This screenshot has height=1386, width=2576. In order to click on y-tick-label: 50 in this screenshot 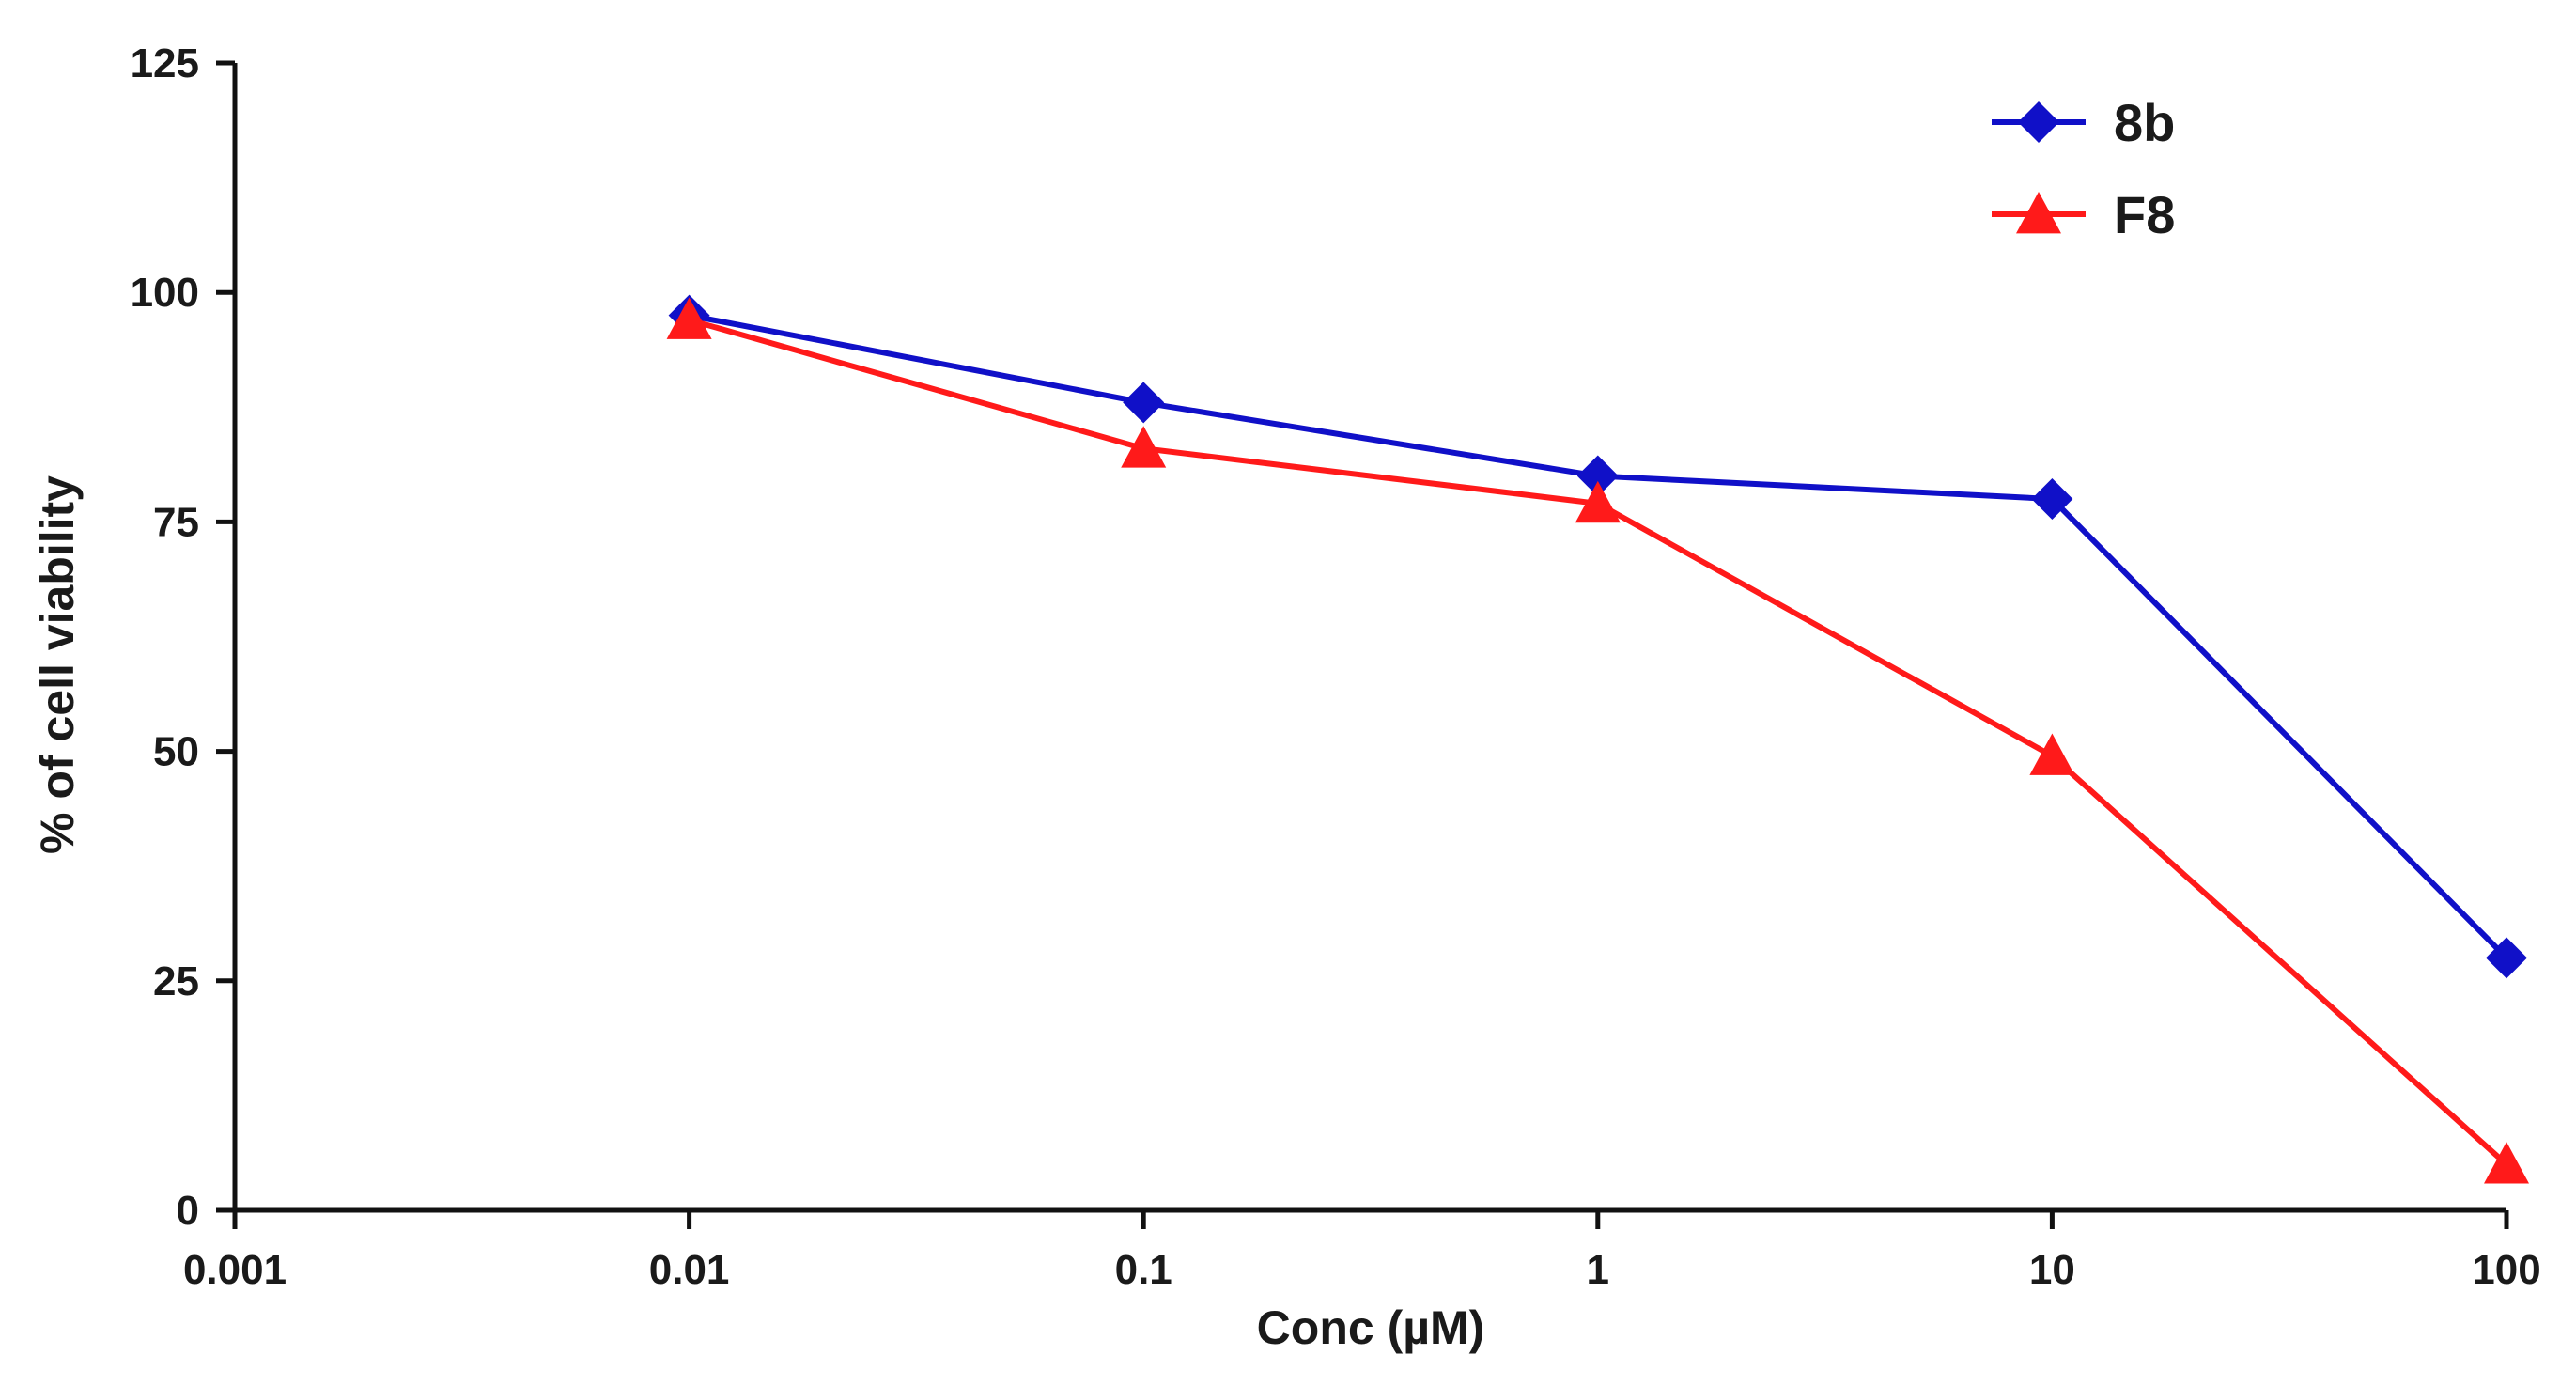, I will do `click(176, 752)`.